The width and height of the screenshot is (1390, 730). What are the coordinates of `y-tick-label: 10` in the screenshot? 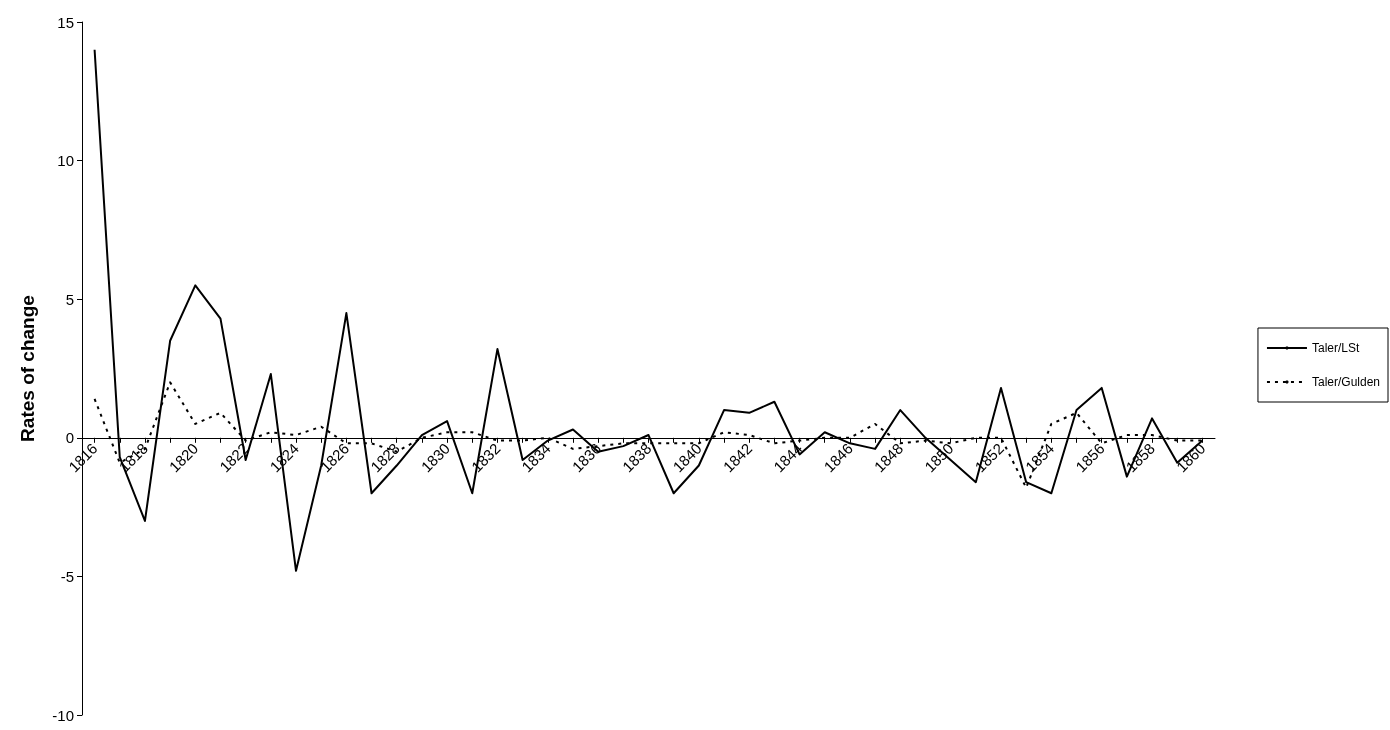 It's located at (65, 161).